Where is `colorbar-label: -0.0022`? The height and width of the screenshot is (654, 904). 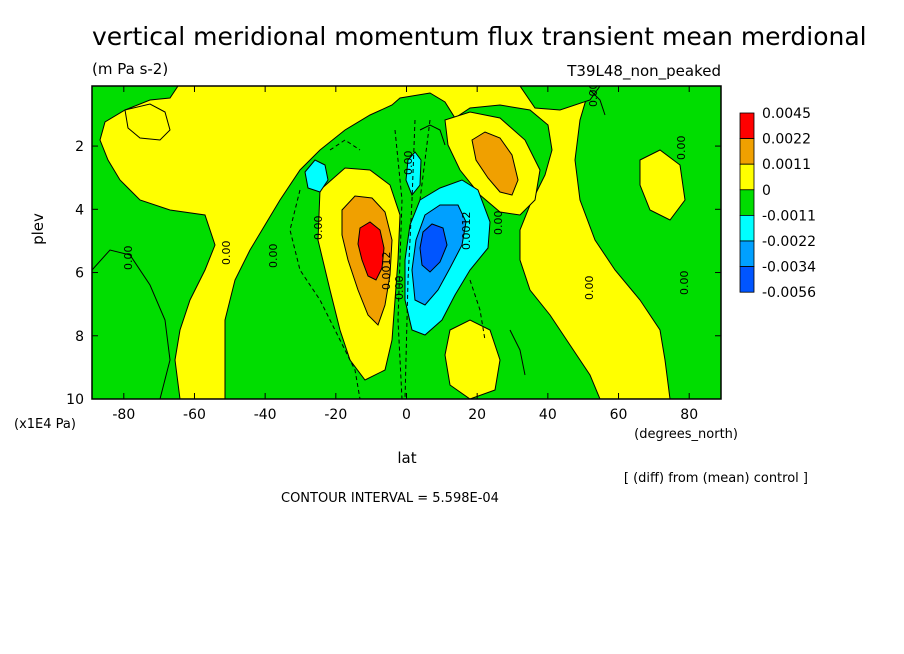 colorbar-label: -0.0022 is located at coordinates (789, 242).